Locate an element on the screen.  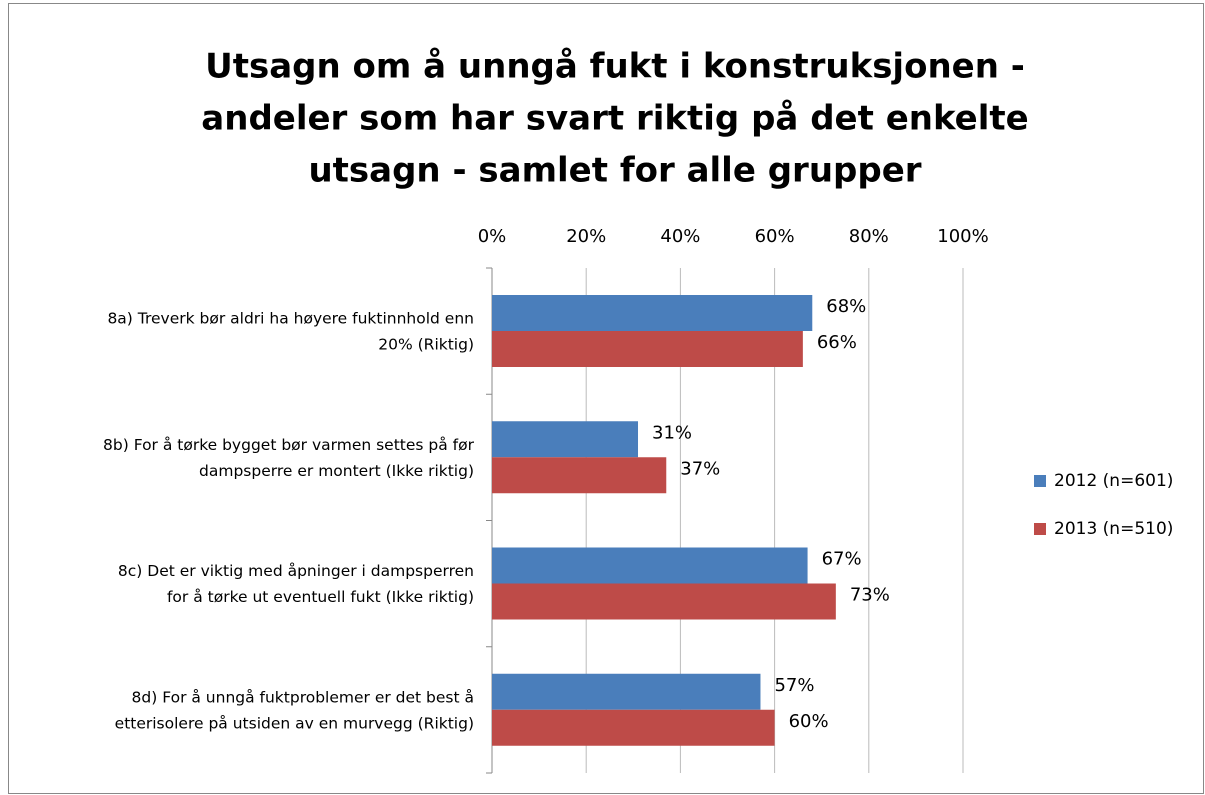
y-tick-label: 20% (Riktig) is located at coordinates (426, 345).